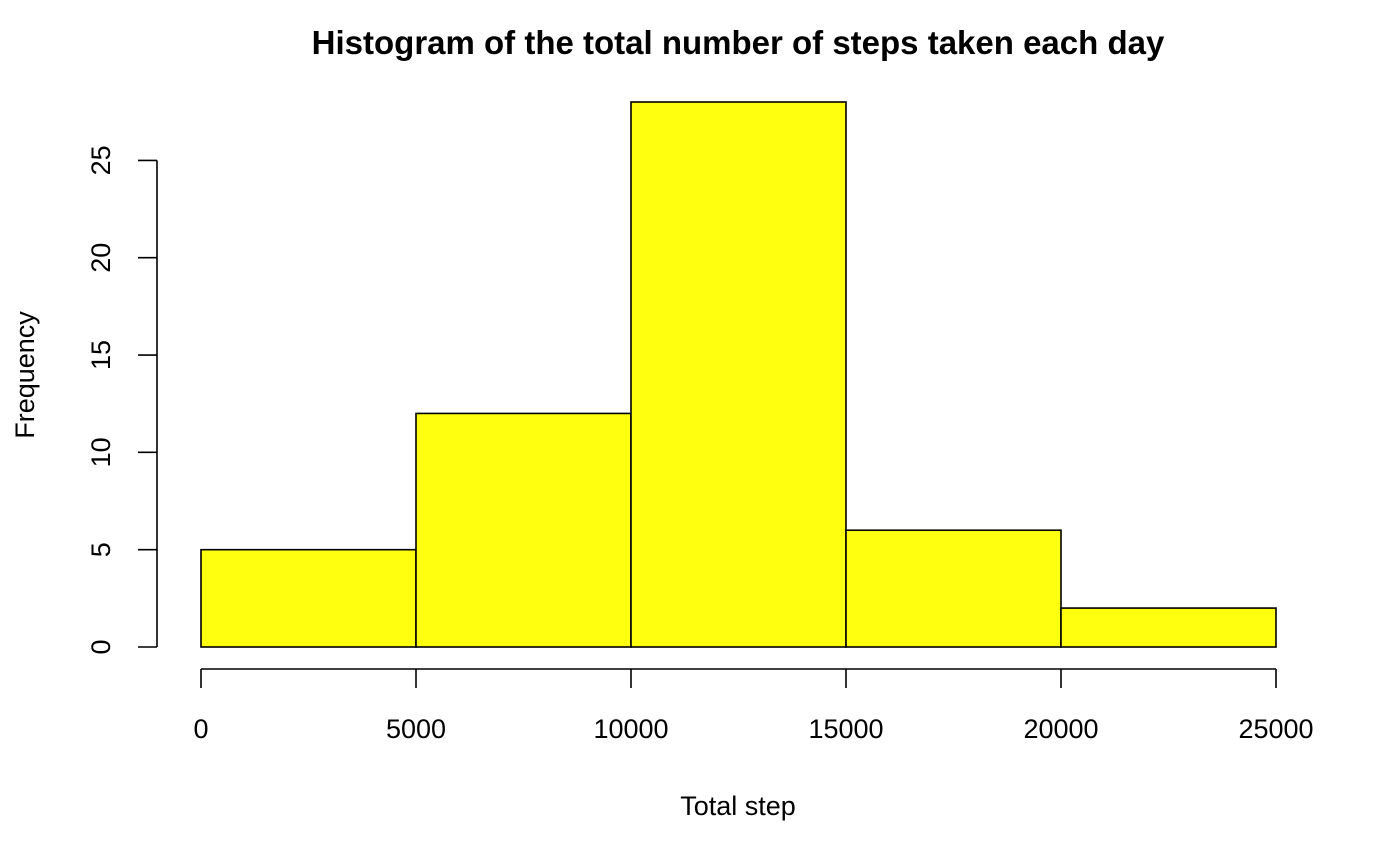 Image resolution: width=1400 pixels, height=865 pixels. I want to click on x-tick-label: 0, so click(200, 729).